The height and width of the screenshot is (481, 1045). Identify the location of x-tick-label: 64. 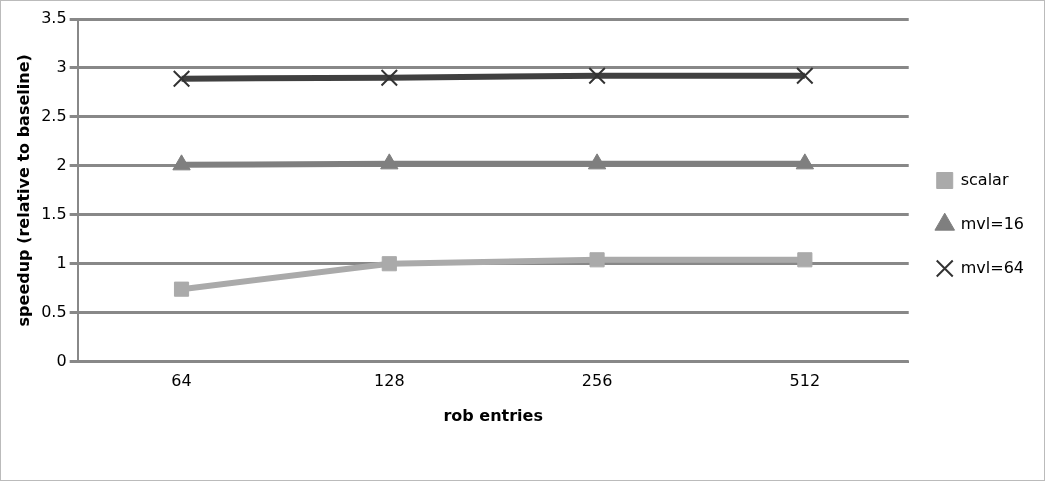
(181, 381).